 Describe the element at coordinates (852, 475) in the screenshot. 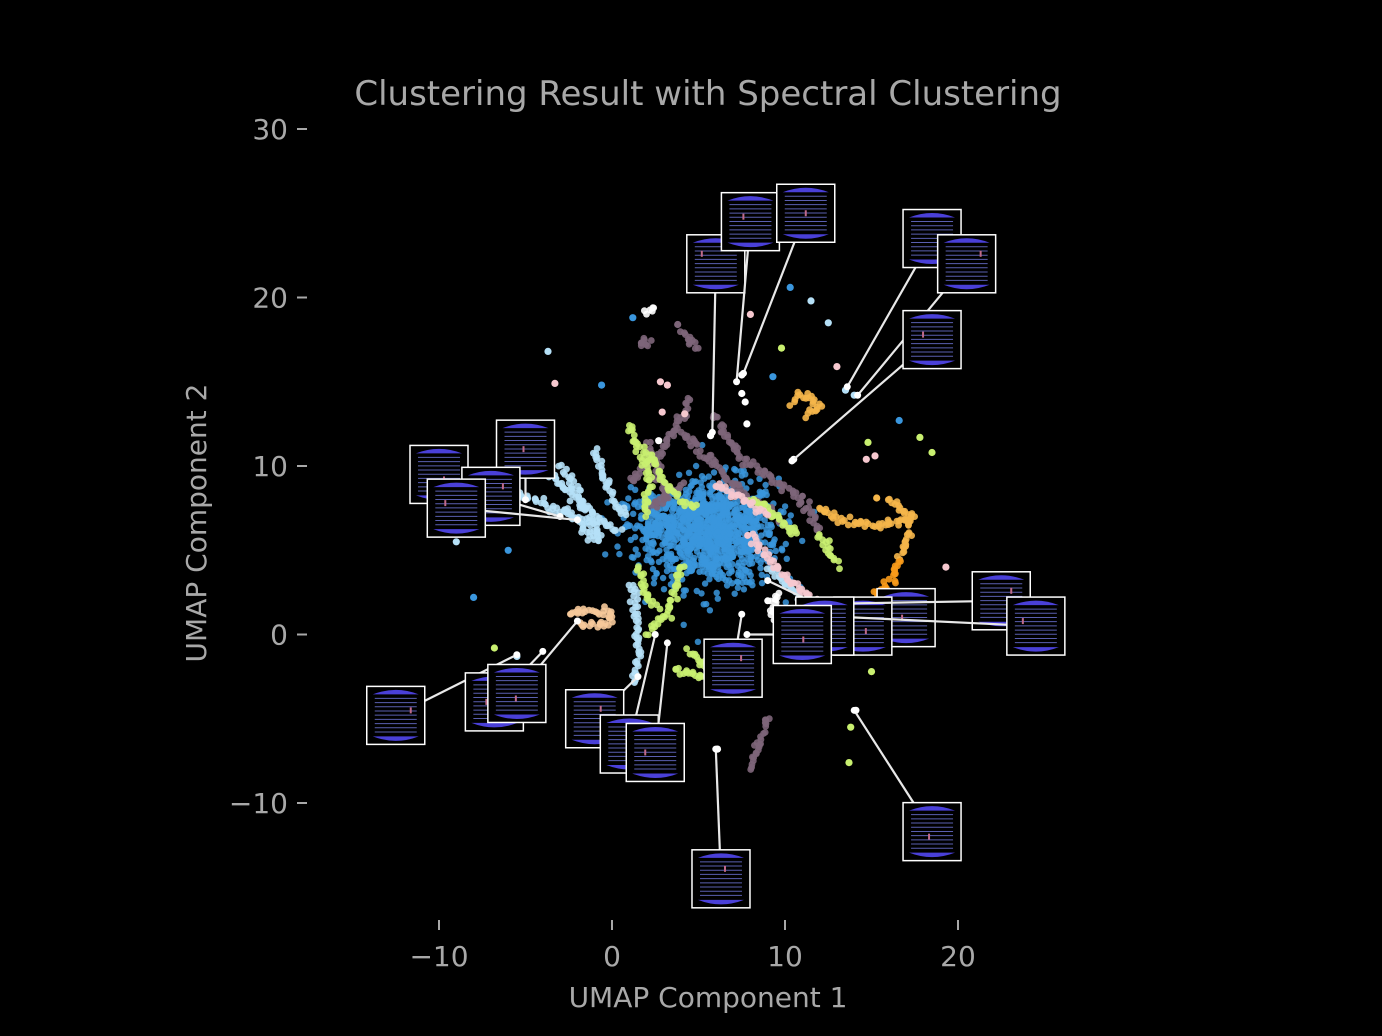

I see `series-orange` at that location.